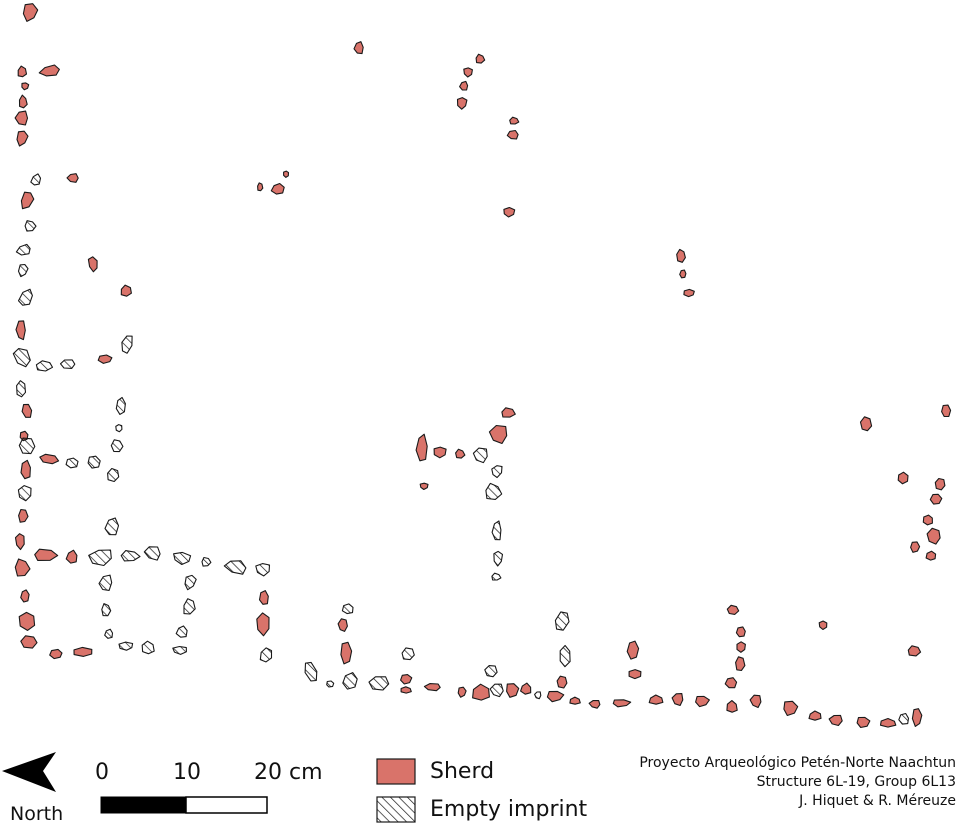 This screenshot has height=825, width=970. What do you see at coordinates (509, 809) in the screenshot?
I see `legend-label-imprint: Empty imprint` at bounding box center [509, 809].